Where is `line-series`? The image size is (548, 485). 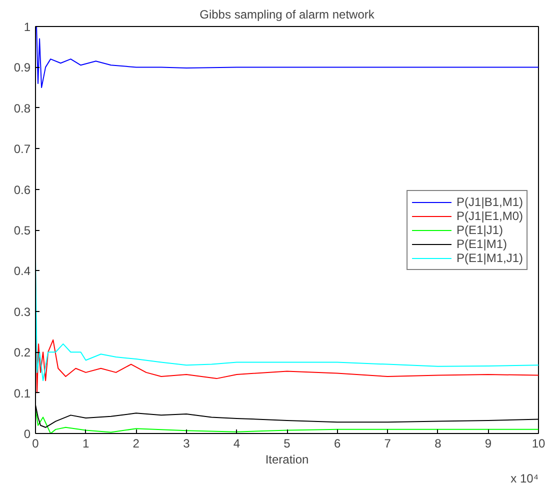
line-series is located at coordinates (287, 57).